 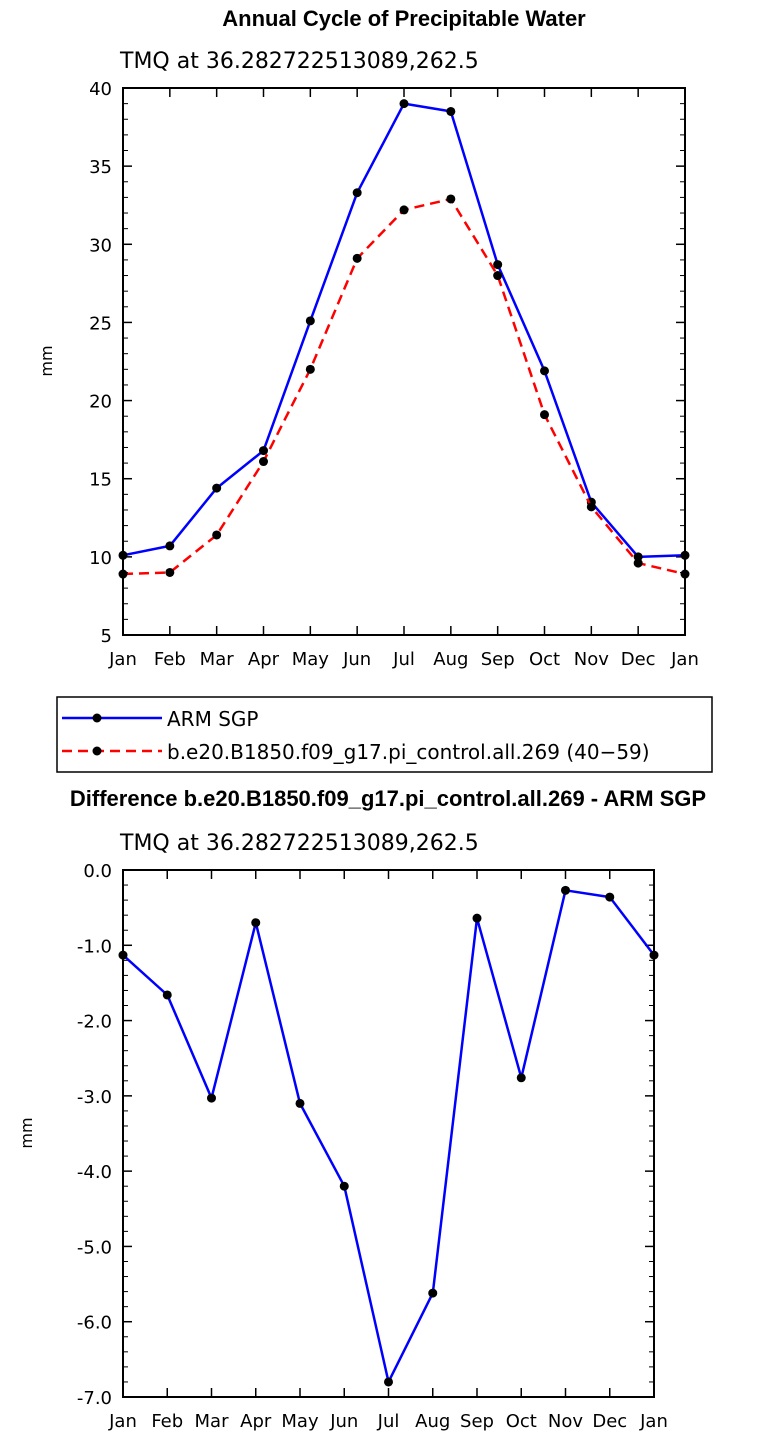 I want to click on y-tick-label: -5.0, so click(x=94, y=1247).